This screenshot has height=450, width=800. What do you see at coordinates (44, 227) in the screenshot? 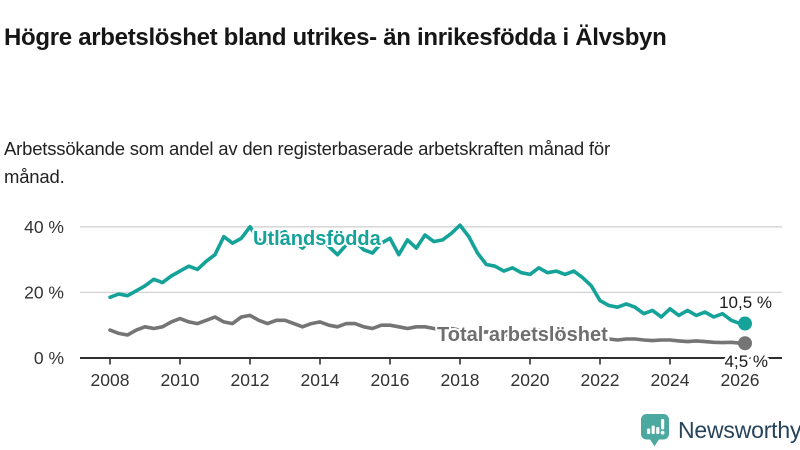
I see `y-tick-label: 40 %` at bounding box center [44, 227].